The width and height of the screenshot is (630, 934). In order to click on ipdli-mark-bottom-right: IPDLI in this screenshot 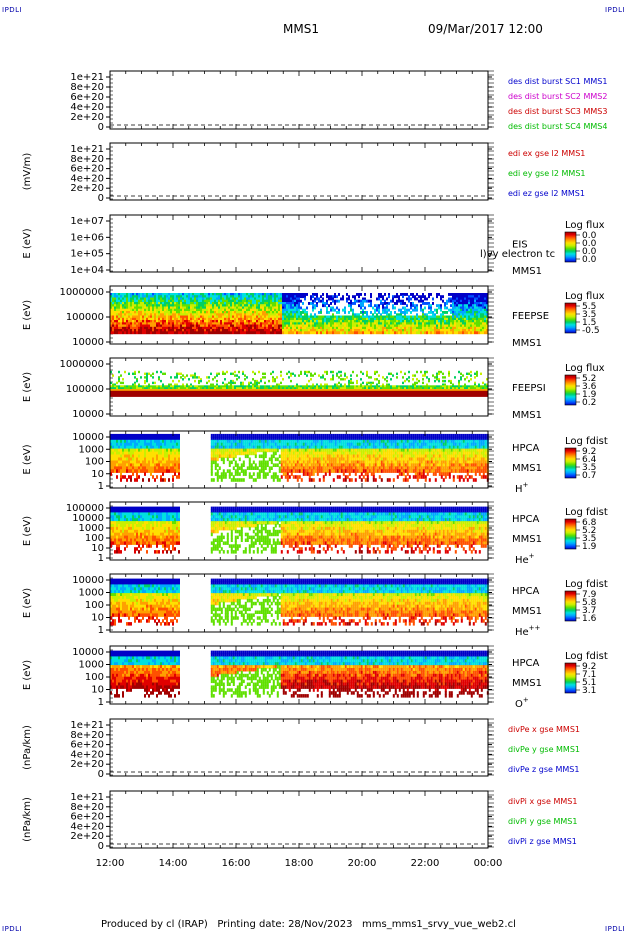, I will do `click(615, 929)`.